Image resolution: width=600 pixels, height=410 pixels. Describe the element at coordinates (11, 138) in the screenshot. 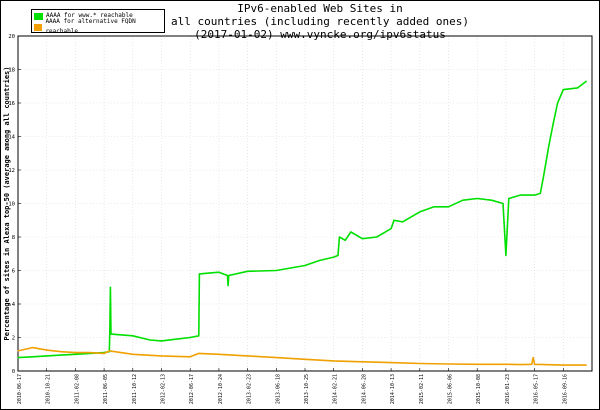

I see `y-tick-label: 14` at that location.